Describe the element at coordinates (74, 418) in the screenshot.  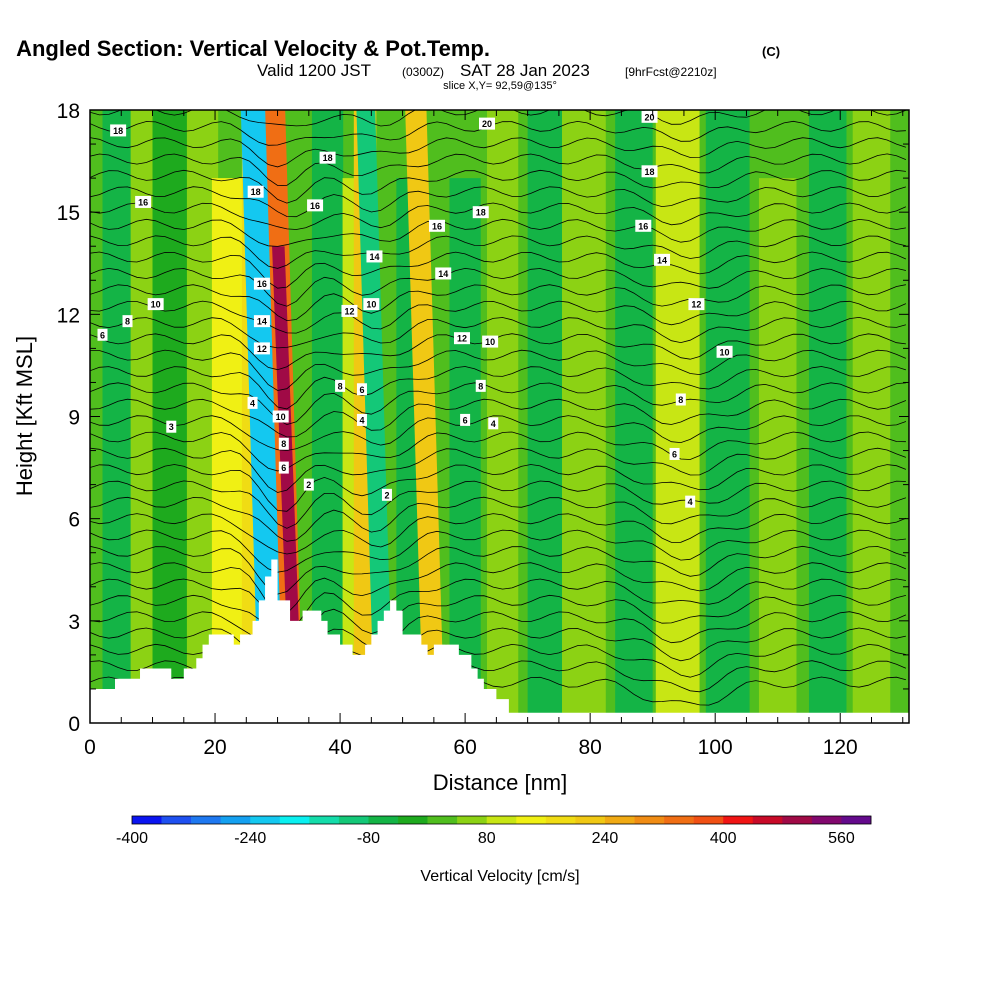
I see `y-tick-label: 9` at that location.